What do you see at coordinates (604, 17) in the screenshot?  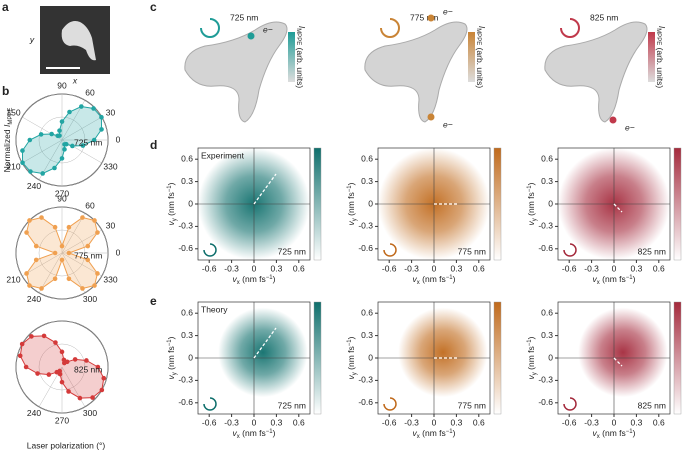 I see `wavelength-label: 825 nm` at bounding box center [604, 17].